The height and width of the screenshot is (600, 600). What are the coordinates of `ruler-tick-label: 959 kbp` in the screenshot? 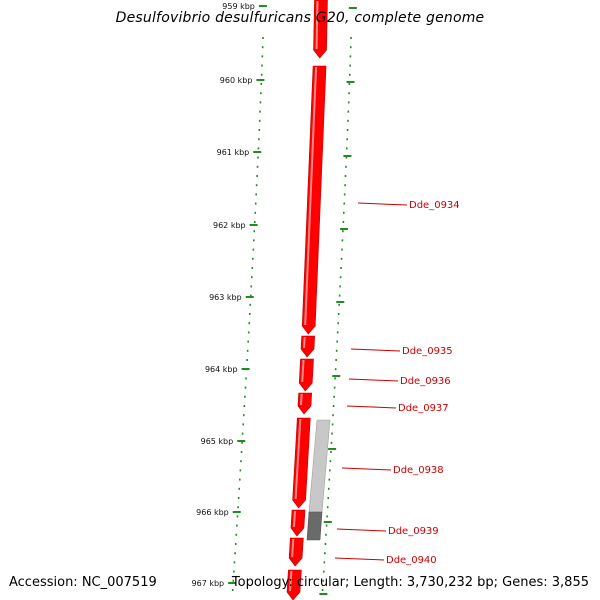 It's located at (238, 6).